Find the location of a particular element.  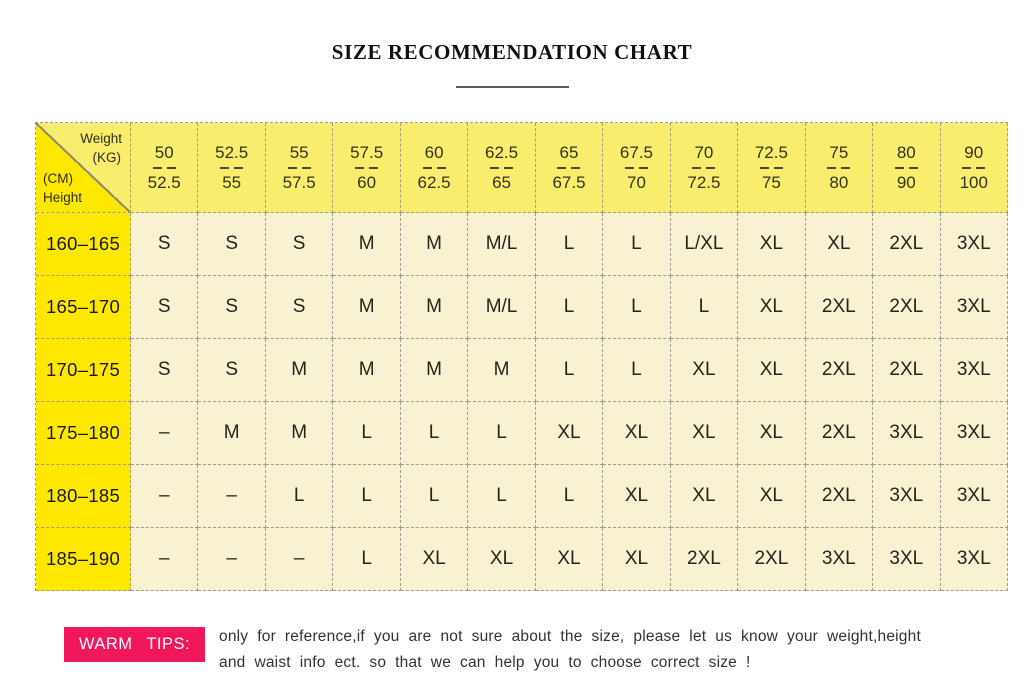

page-title: SIZE RECOMMENDATION CHART is located at coordinates (512, 52).